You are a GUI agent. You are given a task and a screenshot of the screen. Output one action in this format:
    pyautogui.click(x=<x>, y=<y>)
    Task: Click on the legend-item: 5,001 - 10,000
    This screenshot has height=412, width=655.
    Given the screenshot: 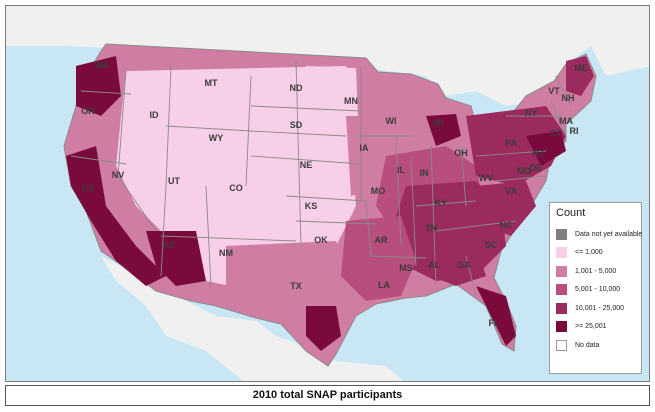 What is the action you would take?
    pyautogui.click(x=595, y=290)
    